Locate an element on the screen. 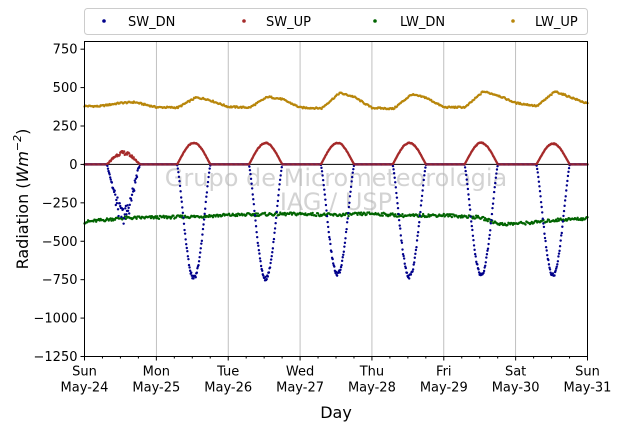  point-sw-up is located at coordinates (124, 151).